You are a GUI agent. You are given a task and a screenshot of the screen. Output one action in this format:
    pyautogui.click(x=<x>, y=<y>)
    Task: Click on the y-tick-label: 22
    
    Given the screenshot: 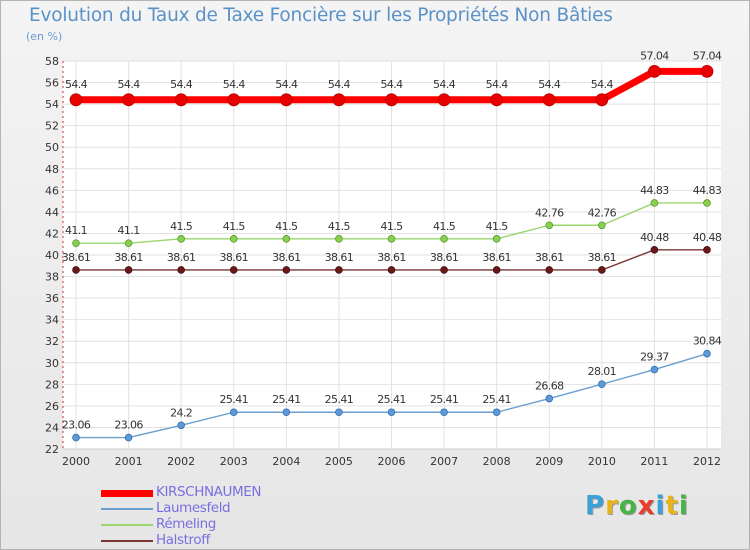 What is the action you would take?
    pyautogui.click(x=52, y=449)
    